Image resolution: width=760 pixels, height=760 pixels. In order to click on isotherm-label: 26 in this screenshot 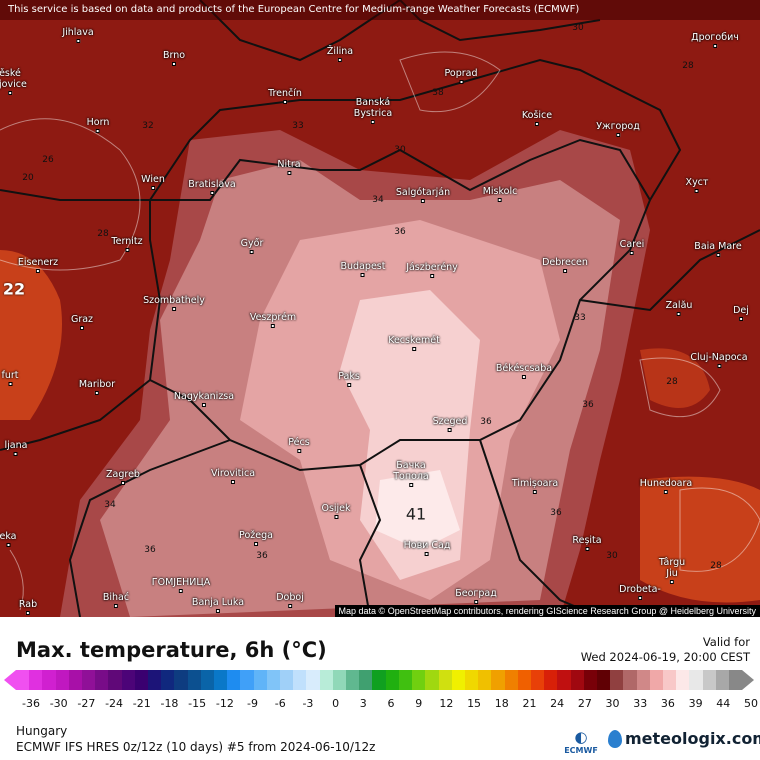, I will do `click(48, 160)`.